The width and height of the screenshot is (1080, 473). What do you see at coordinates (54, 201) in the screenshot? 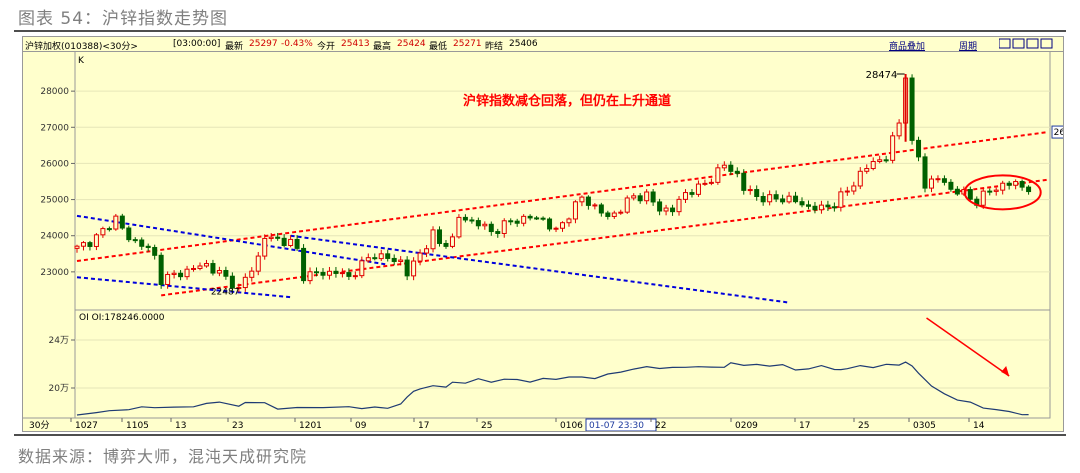
I see `price-tick-label: 25000` at bounding box center [54, 201].